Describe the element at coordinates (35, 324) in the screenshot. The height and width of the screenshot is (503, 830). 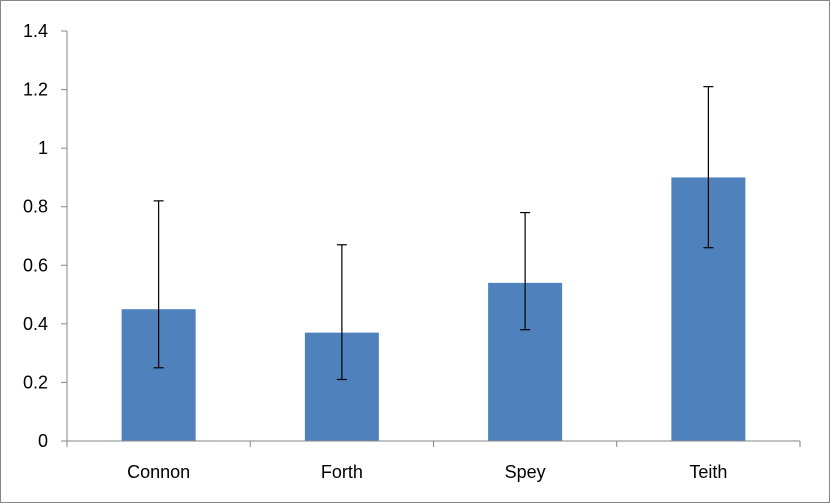
I see `y-tick-label: 0.4` at that location.